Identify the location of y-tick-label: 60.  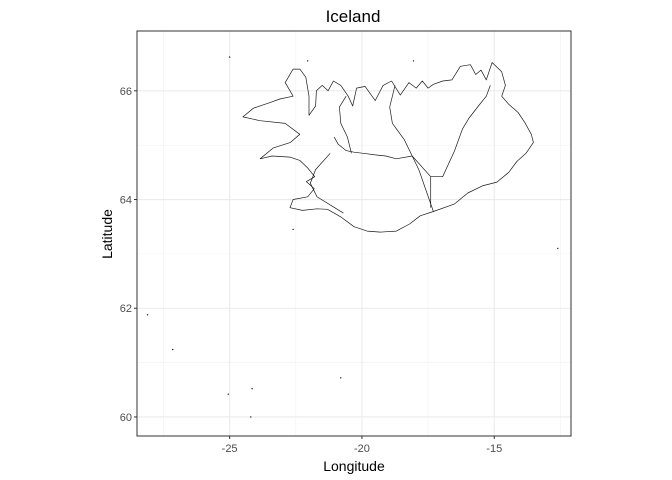
(126, 418).